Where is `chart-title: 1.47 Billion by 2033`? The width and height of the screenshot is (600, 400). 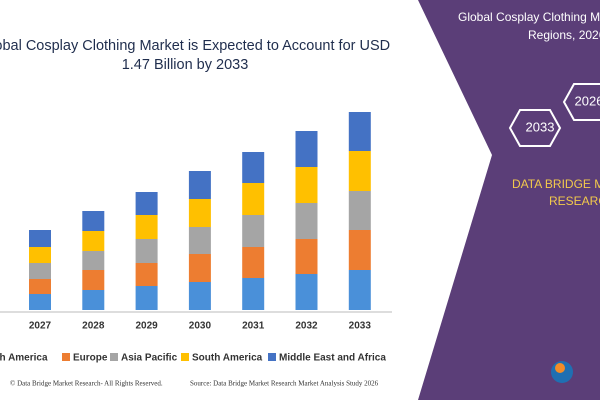
chart-title: 1.47 Billion by 2033 is located at coordinates (185, 65).